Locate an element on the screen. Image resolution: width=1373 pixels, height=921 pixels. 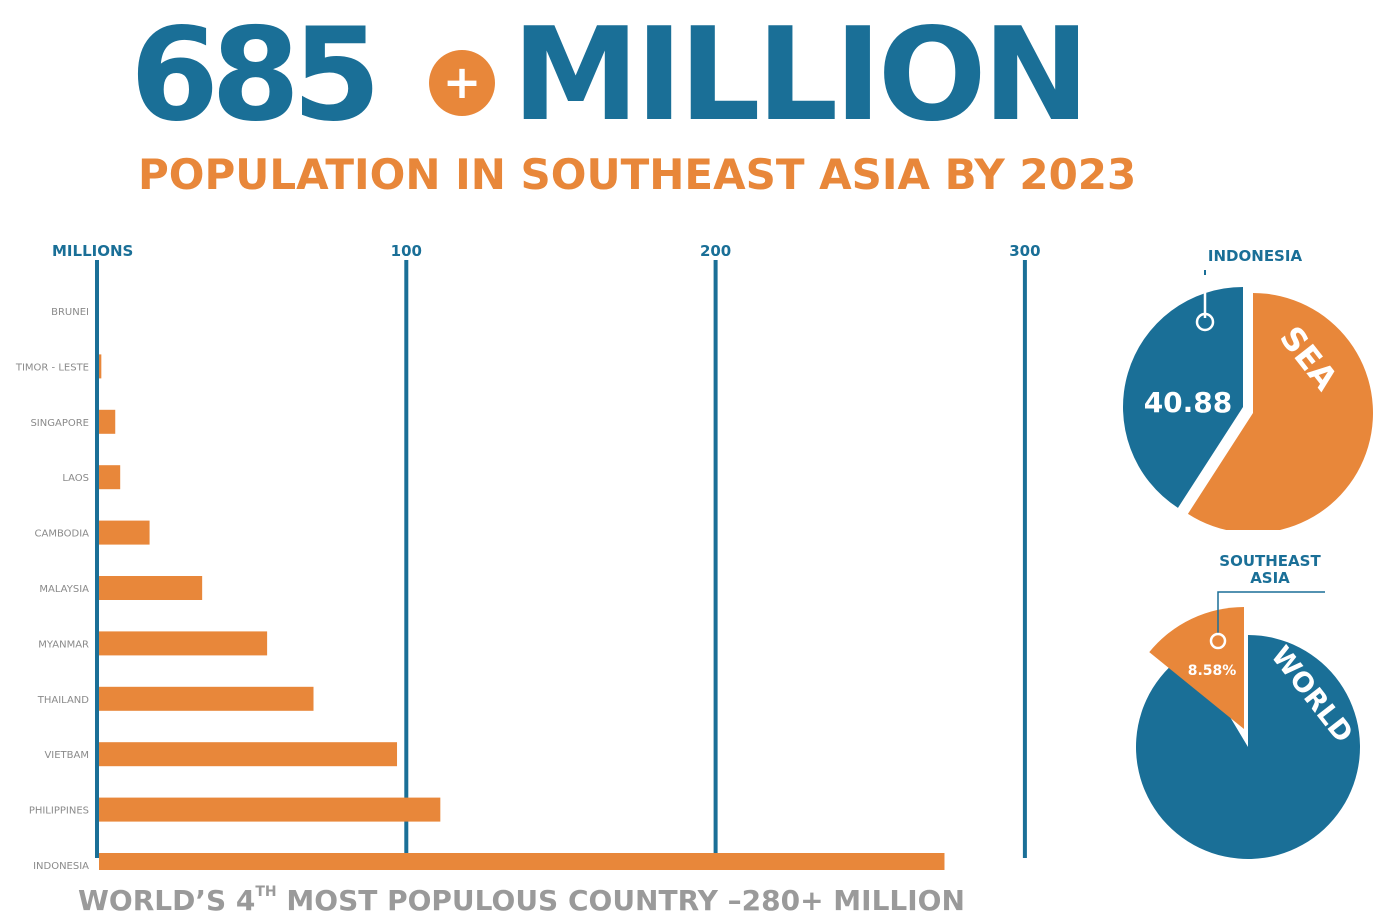
x-tick-label: 100 is located at coordinates (406, 251).